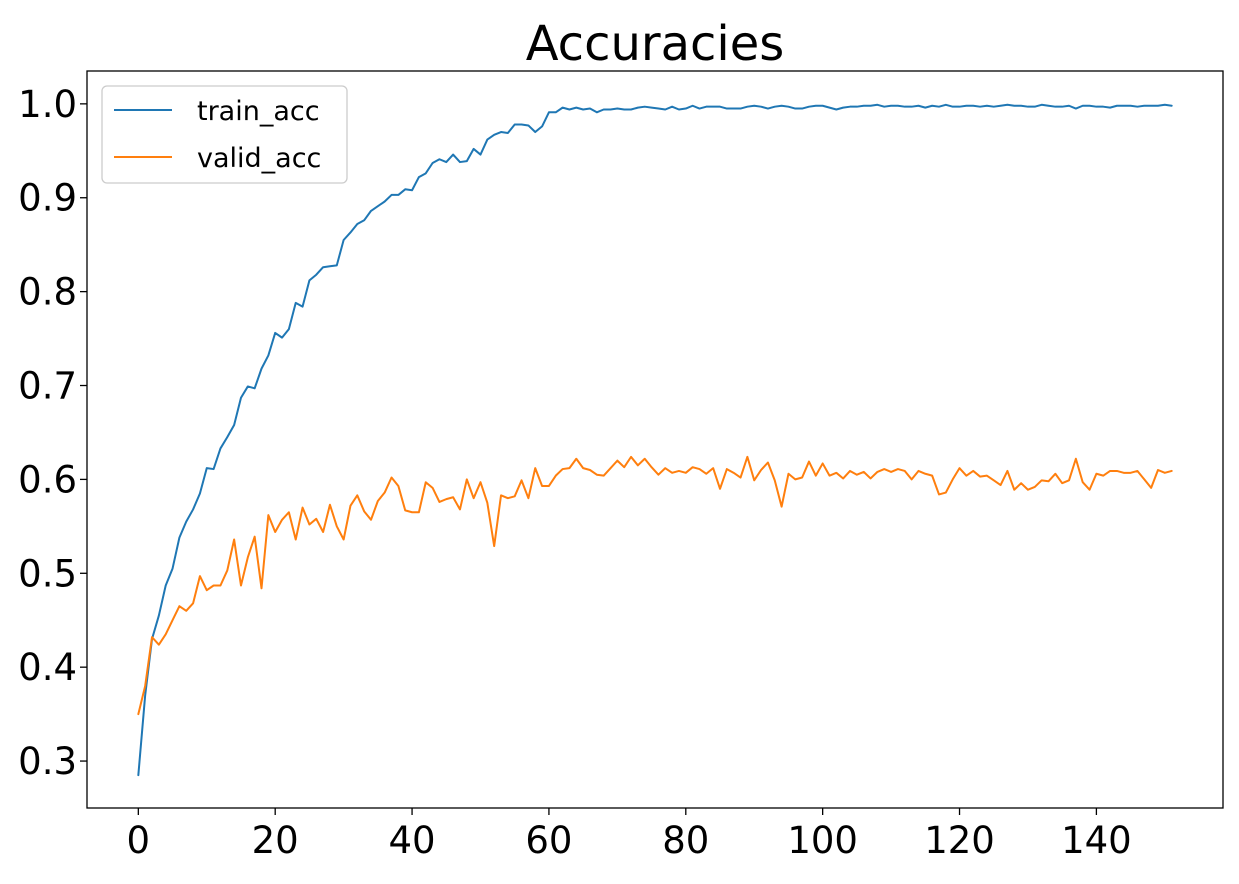  Describe the element at coordinates (47, 198) in the screenshot. I see `y-tick-label: 0.9` at that location.